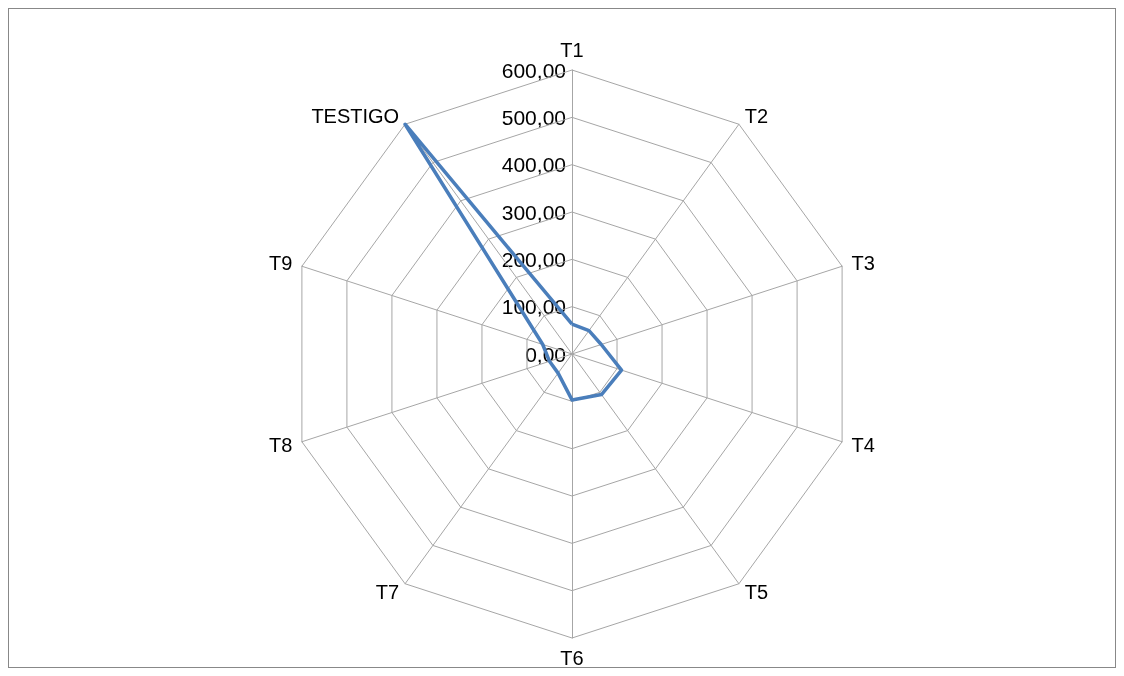  Describe the element at coordinates (387, 591) in the screenshot. I see `spoke-label: T7` at that location.